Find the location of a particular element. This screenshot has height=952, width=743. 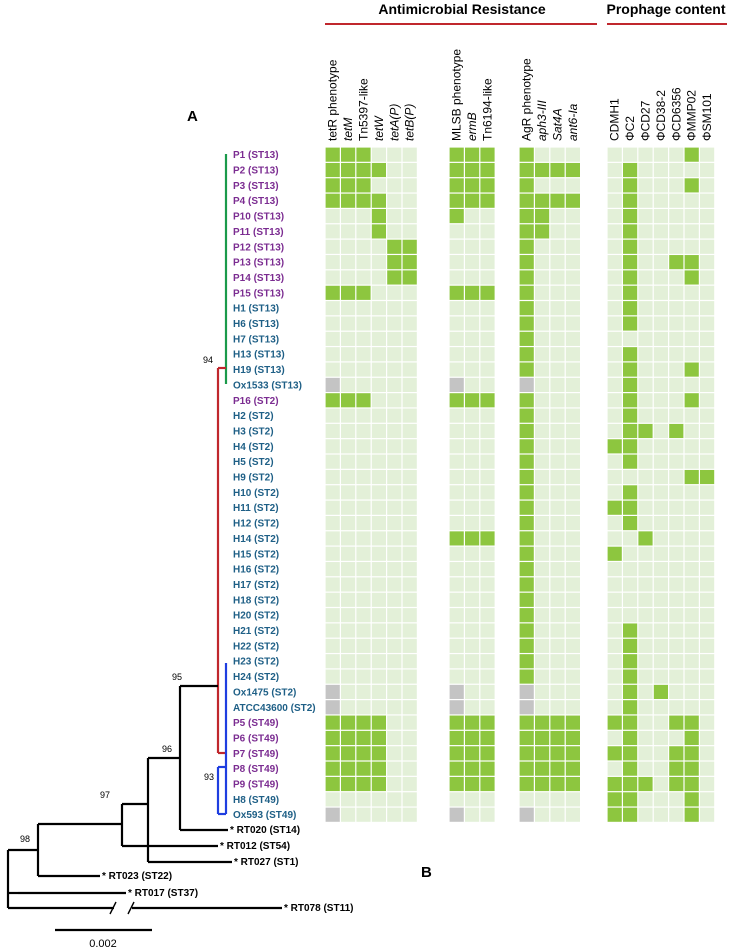

column-label: ΦCD6356 is located at coordinates (676, 114).